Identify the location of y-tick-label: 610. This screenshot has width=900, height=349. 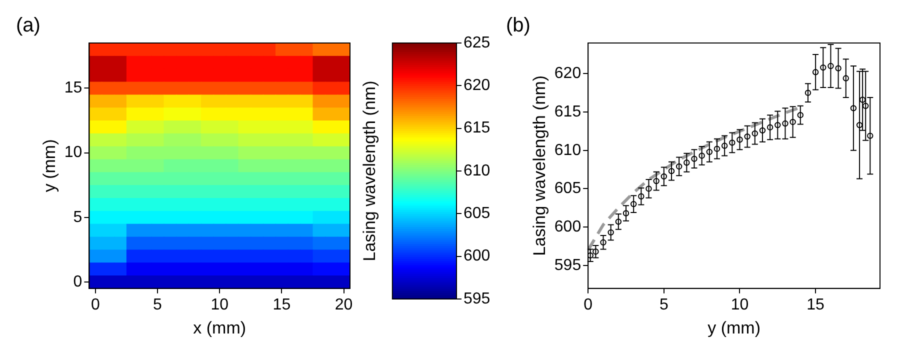
(568, 150).